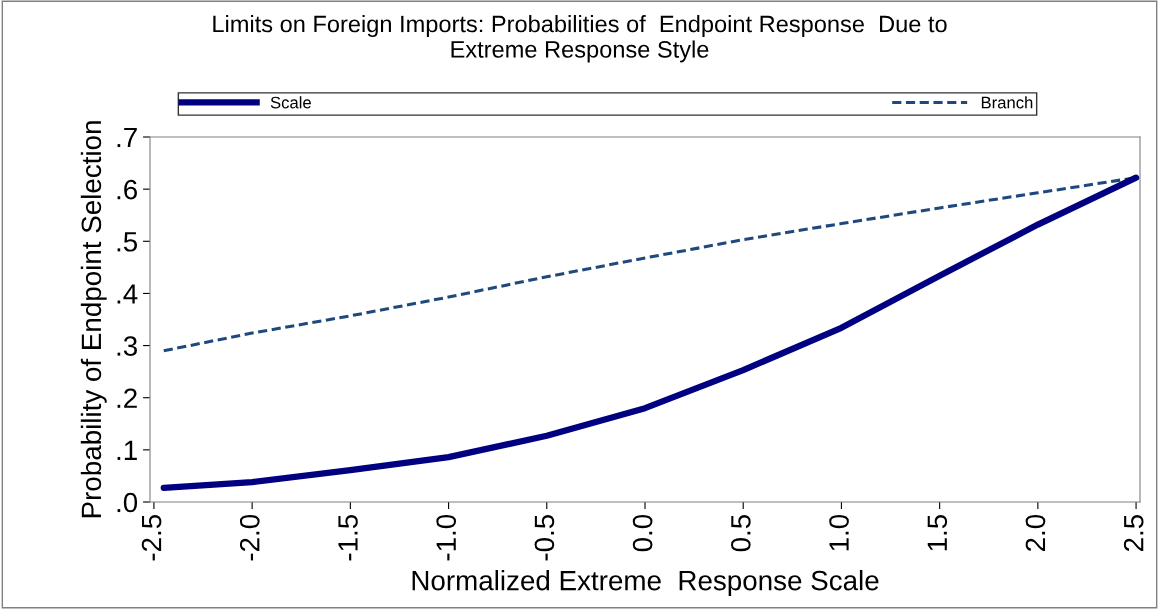  Describe the element at coordinates (741, 533) in the screenshot. I see `x-tick-label: 0.5` at that location.